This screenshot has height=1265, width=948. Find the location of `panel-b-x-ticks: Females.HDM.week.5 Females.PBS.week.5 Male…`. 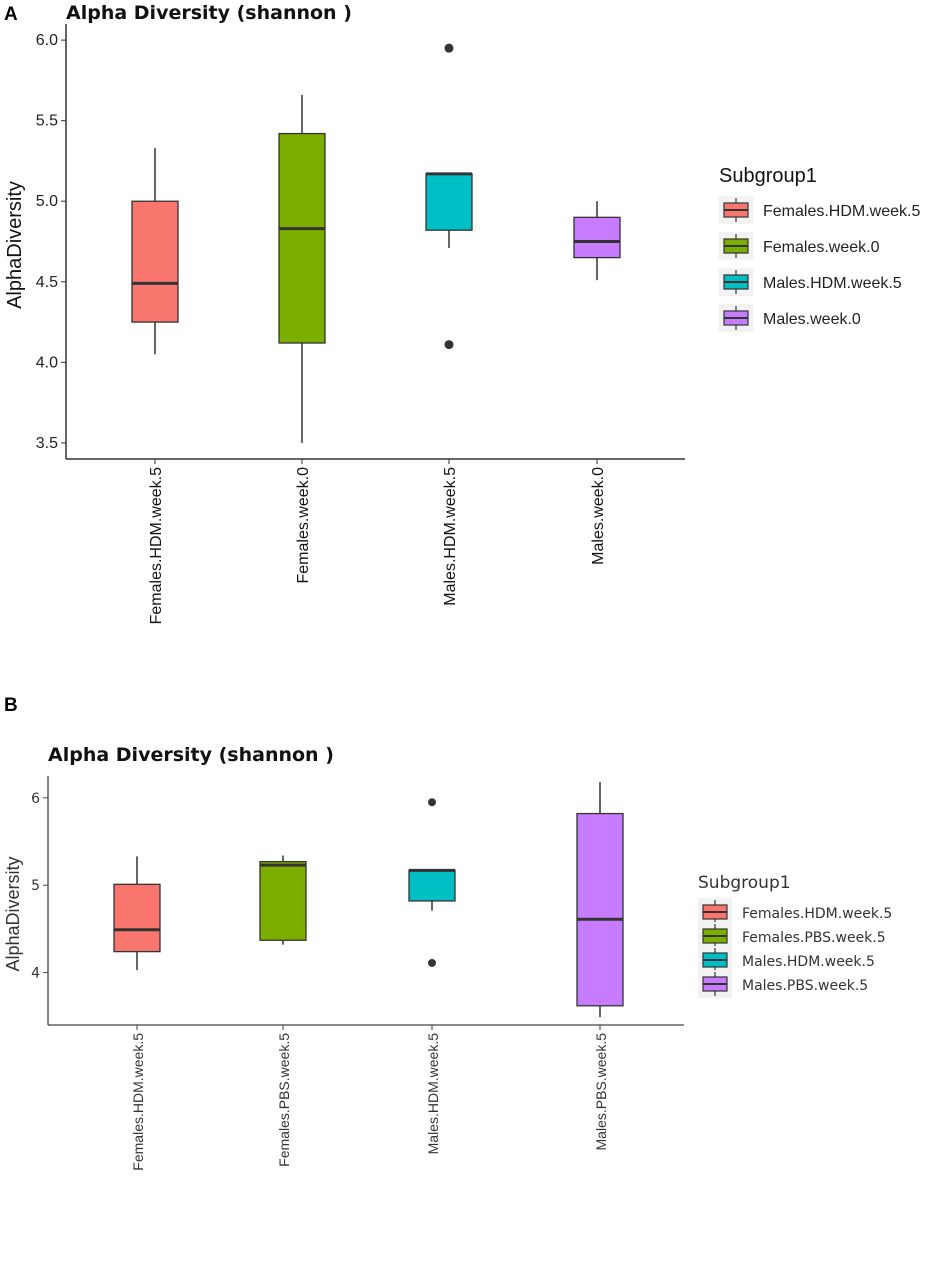

panel-b-x-ticks: Females.HDM.week.5 Females.PBS.week.5 Male… is located at coordinates (369, 1098).